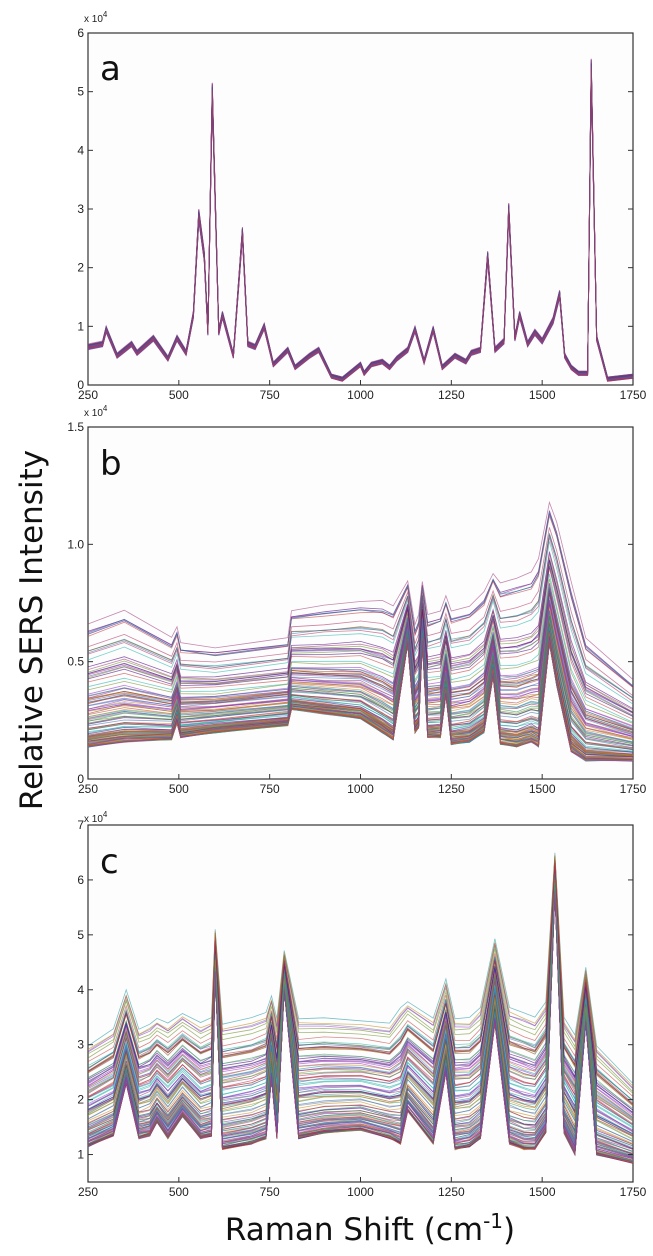 Image resolution: width=653 pixels, height=1256 pixels. I want to click on y-tick-label: 1.5, so click(75, 427).